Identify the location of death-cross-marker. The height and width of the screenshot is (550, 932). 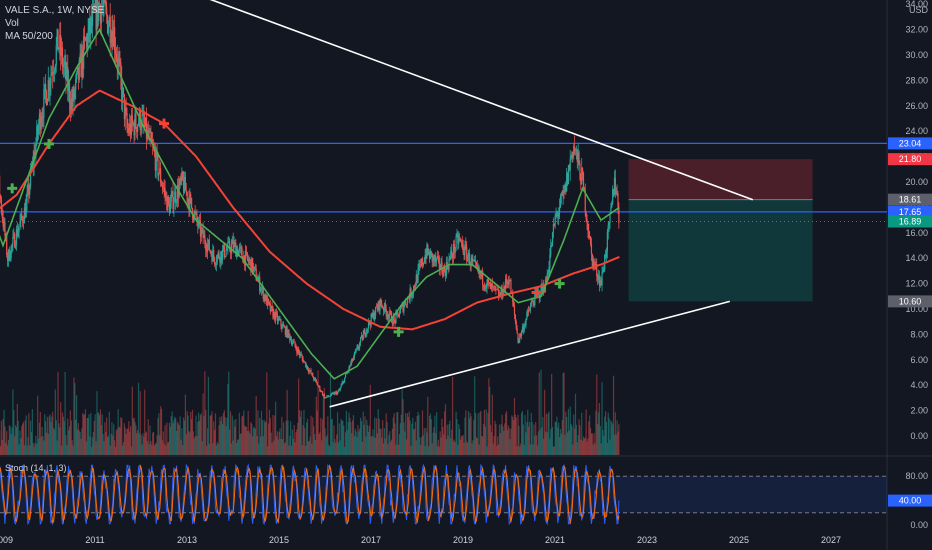
(536, 292).